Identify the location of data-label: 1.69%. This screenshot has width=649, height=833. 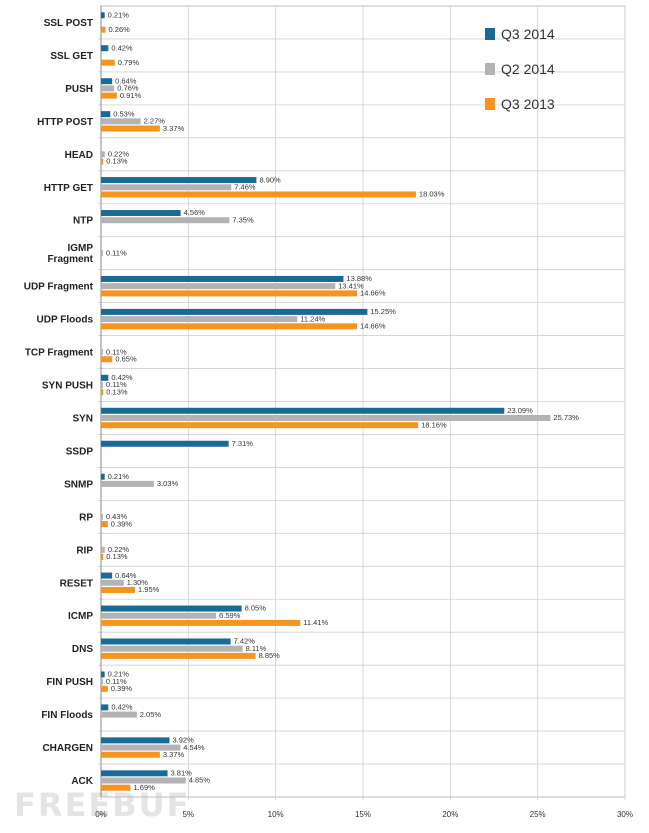
(145, 787).